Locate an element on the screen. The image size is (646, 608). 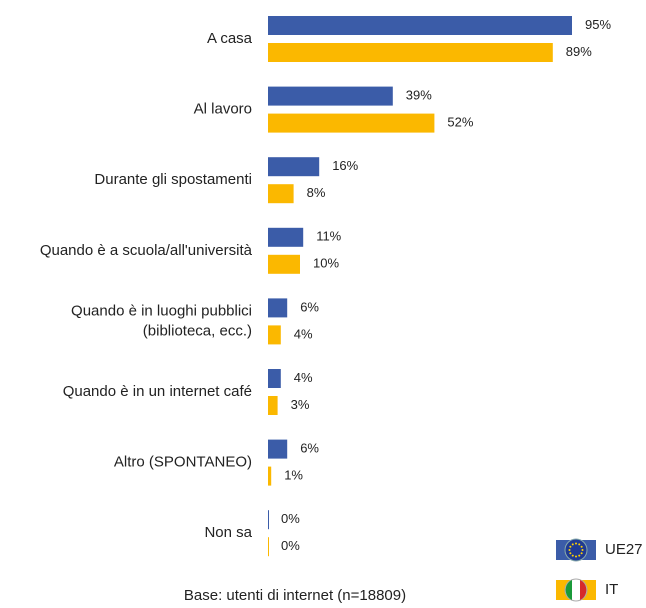
legend-item: UE27 is located at coordinates (599, 550).